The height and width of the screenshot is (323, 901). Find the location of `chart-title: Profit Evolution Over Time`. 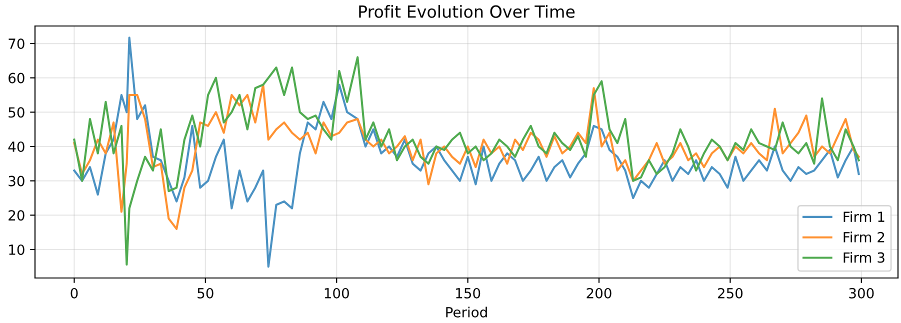

chart-title: Profit Evolution Over Time is located at coordinates (467, 11).